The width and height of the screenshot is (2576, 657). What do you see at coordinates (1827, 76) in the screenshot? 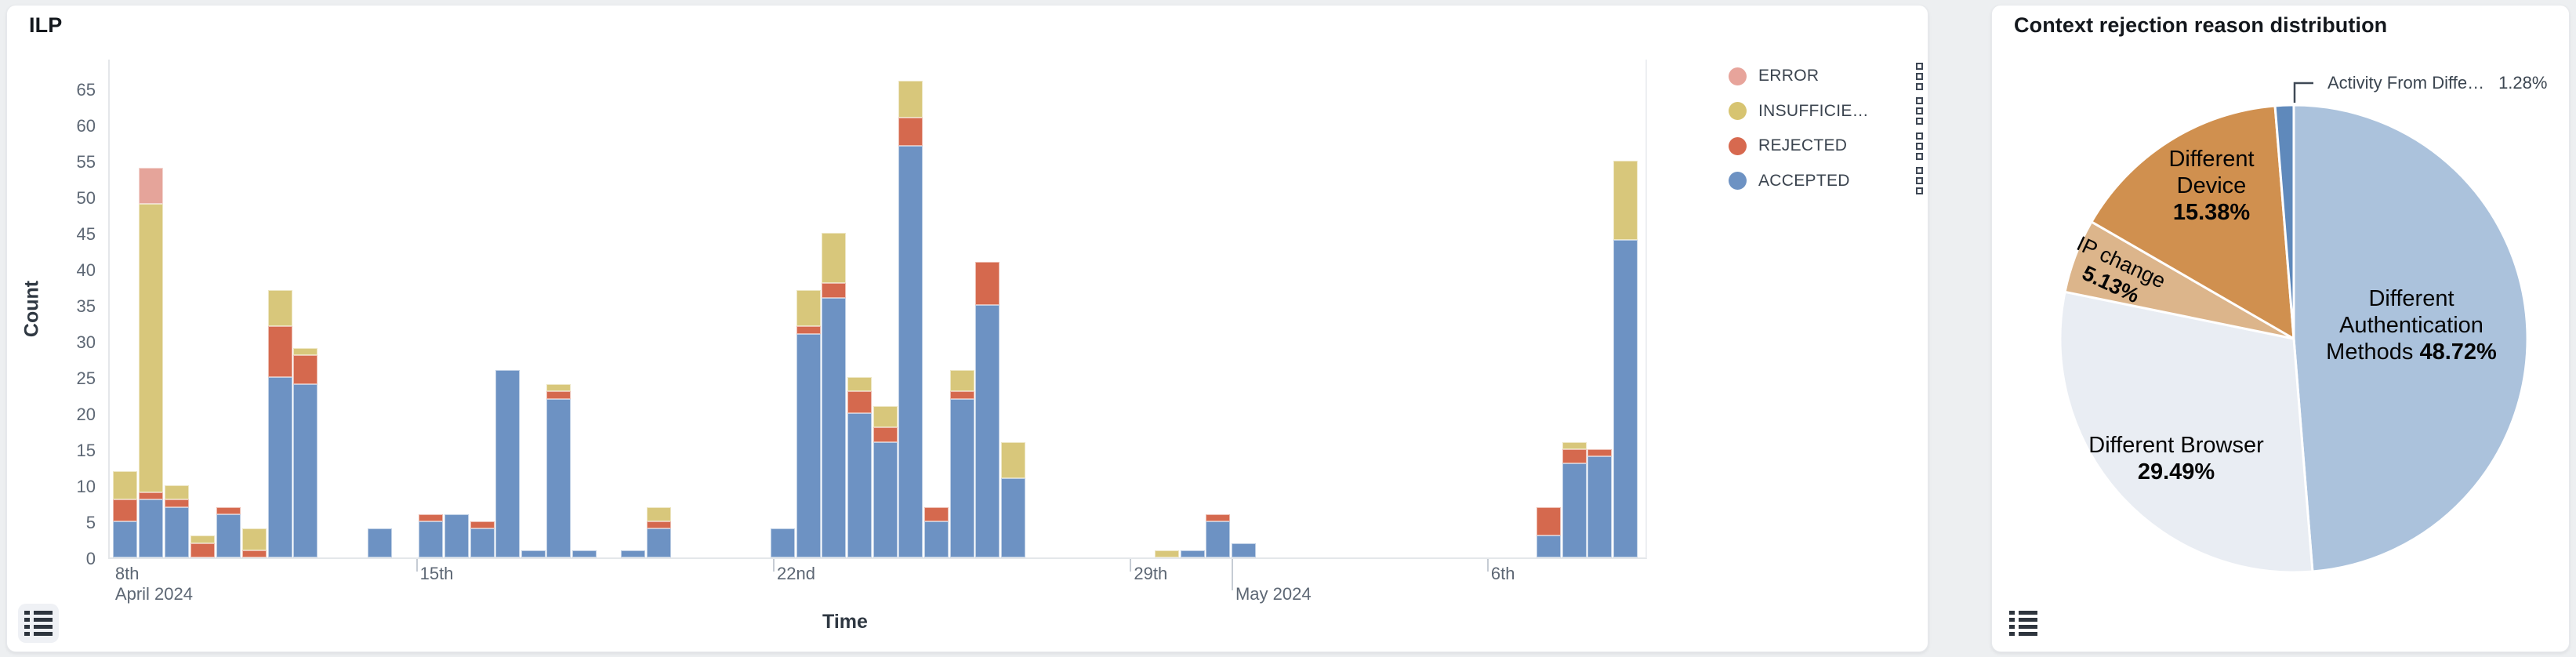
I see `legend-item-error: ERROR` at bounding box center [1827, 76].